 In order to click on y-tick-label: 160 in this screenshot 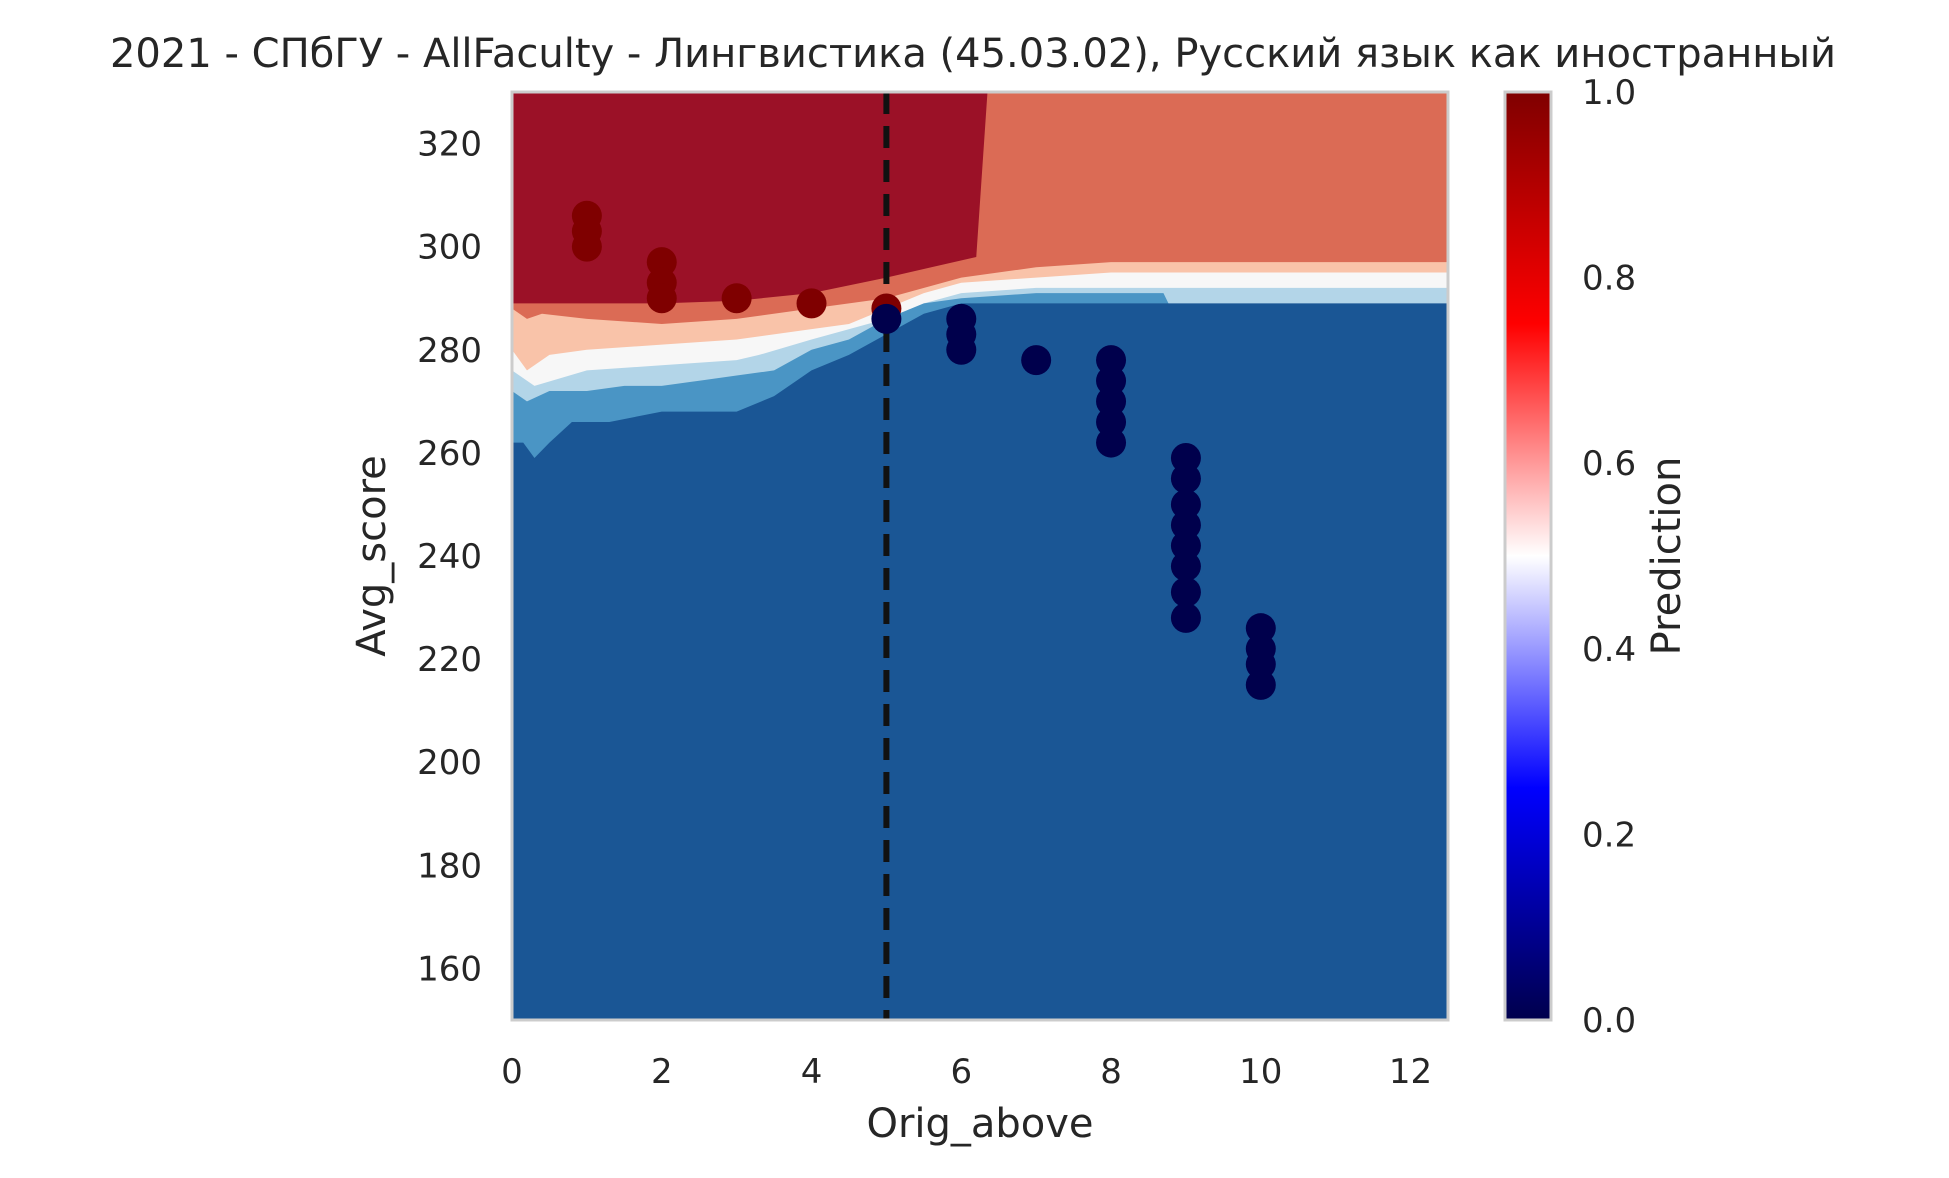, I will do `click(449, 969)`.